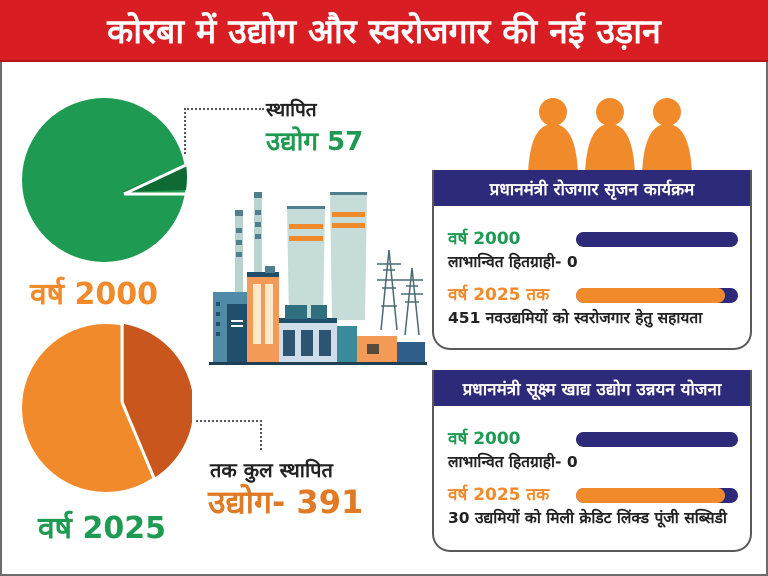  I want to click on pie-2025-year-label: वर्ष 2025, so click(102, 528).